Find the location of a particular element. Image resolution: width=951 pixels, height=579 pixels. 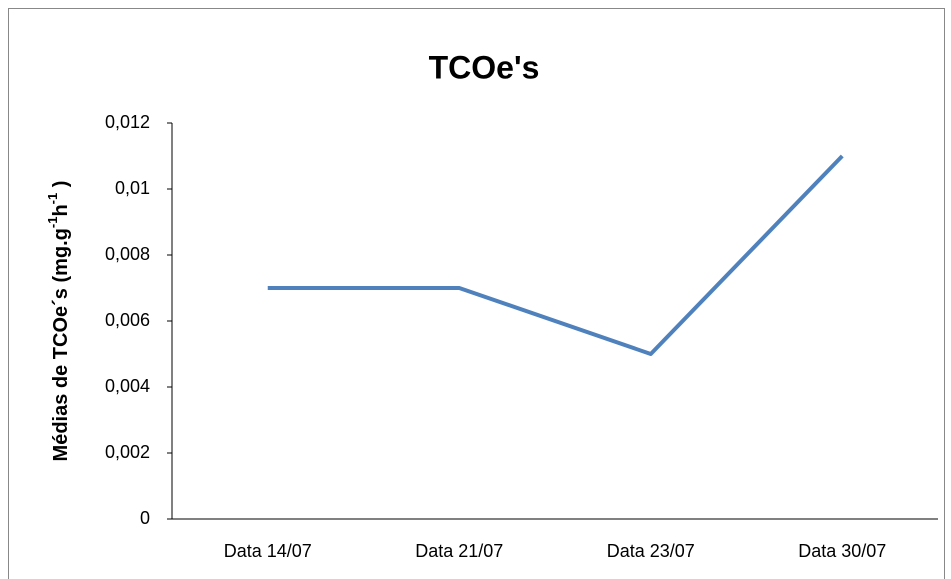

y-label-part: Médias de TCOe´s (mg.g is located at coordinates (61, 344).